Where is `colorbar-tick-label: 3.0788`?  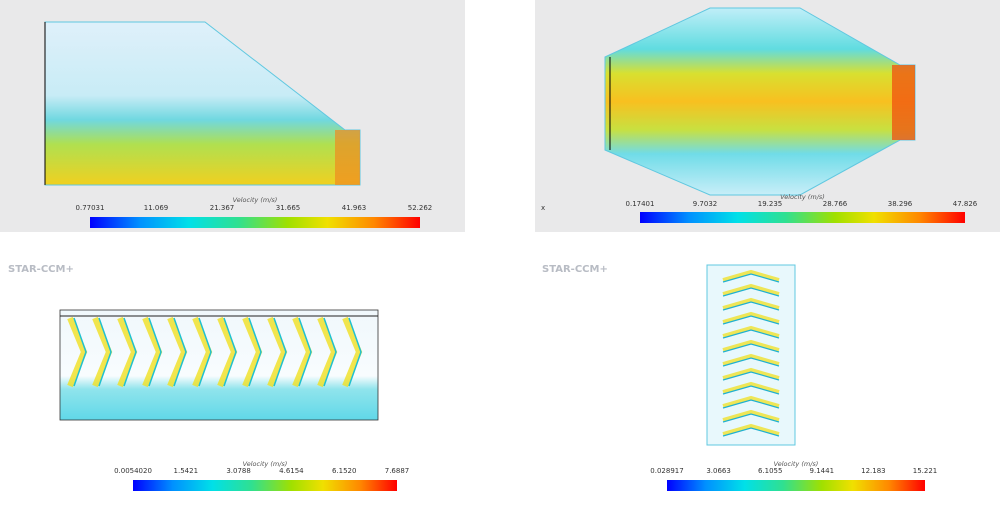 colorbar-tick-label: 3.0788 is located at coordinates (238, 471).